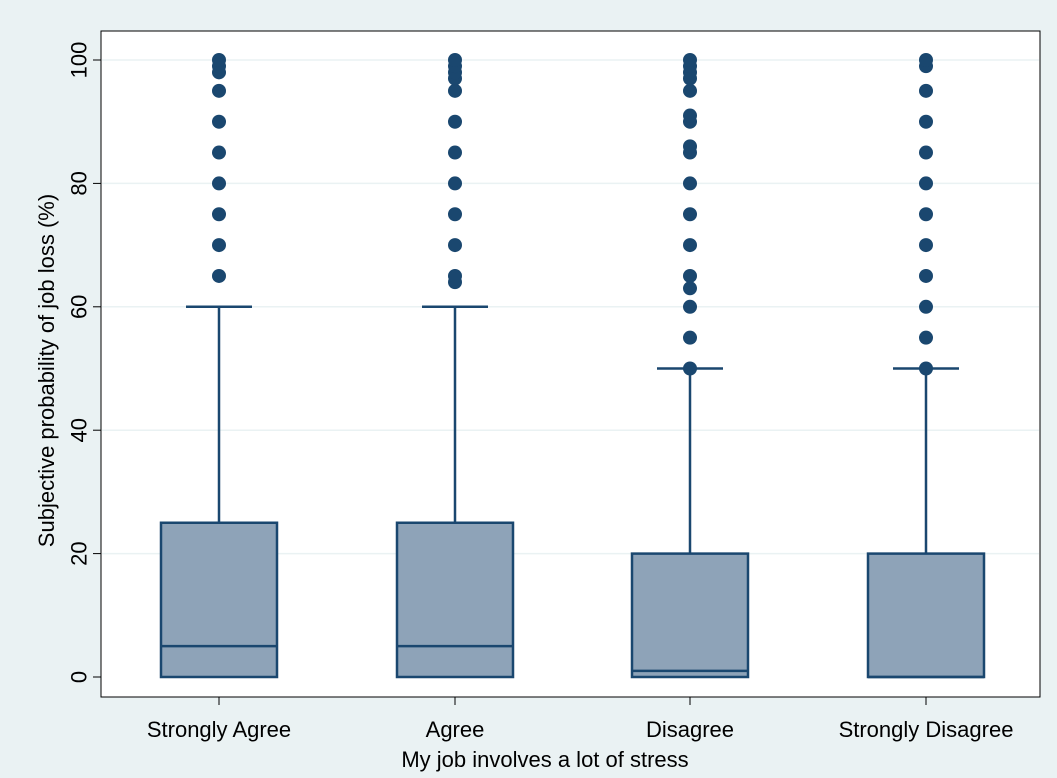 Image resolution: width=1057 pixels, height=778 pixels. Describe the element at coordinates (79, 183) in the screenshot. I see `y-tick-label: 80` at that location.